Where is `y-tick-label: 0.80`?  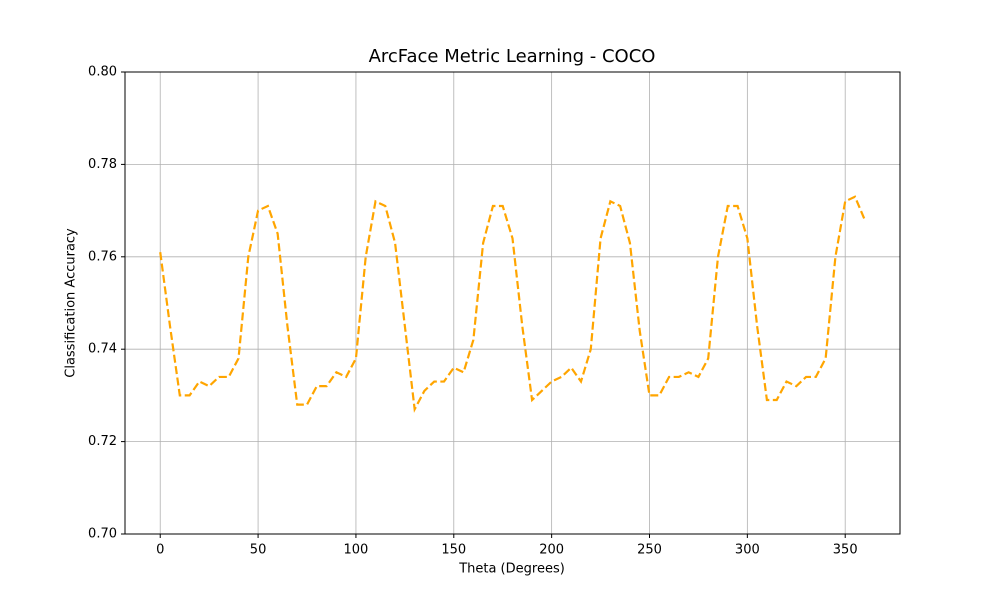
y-tick-label: 0.80 is located at coordinates (102, 72).